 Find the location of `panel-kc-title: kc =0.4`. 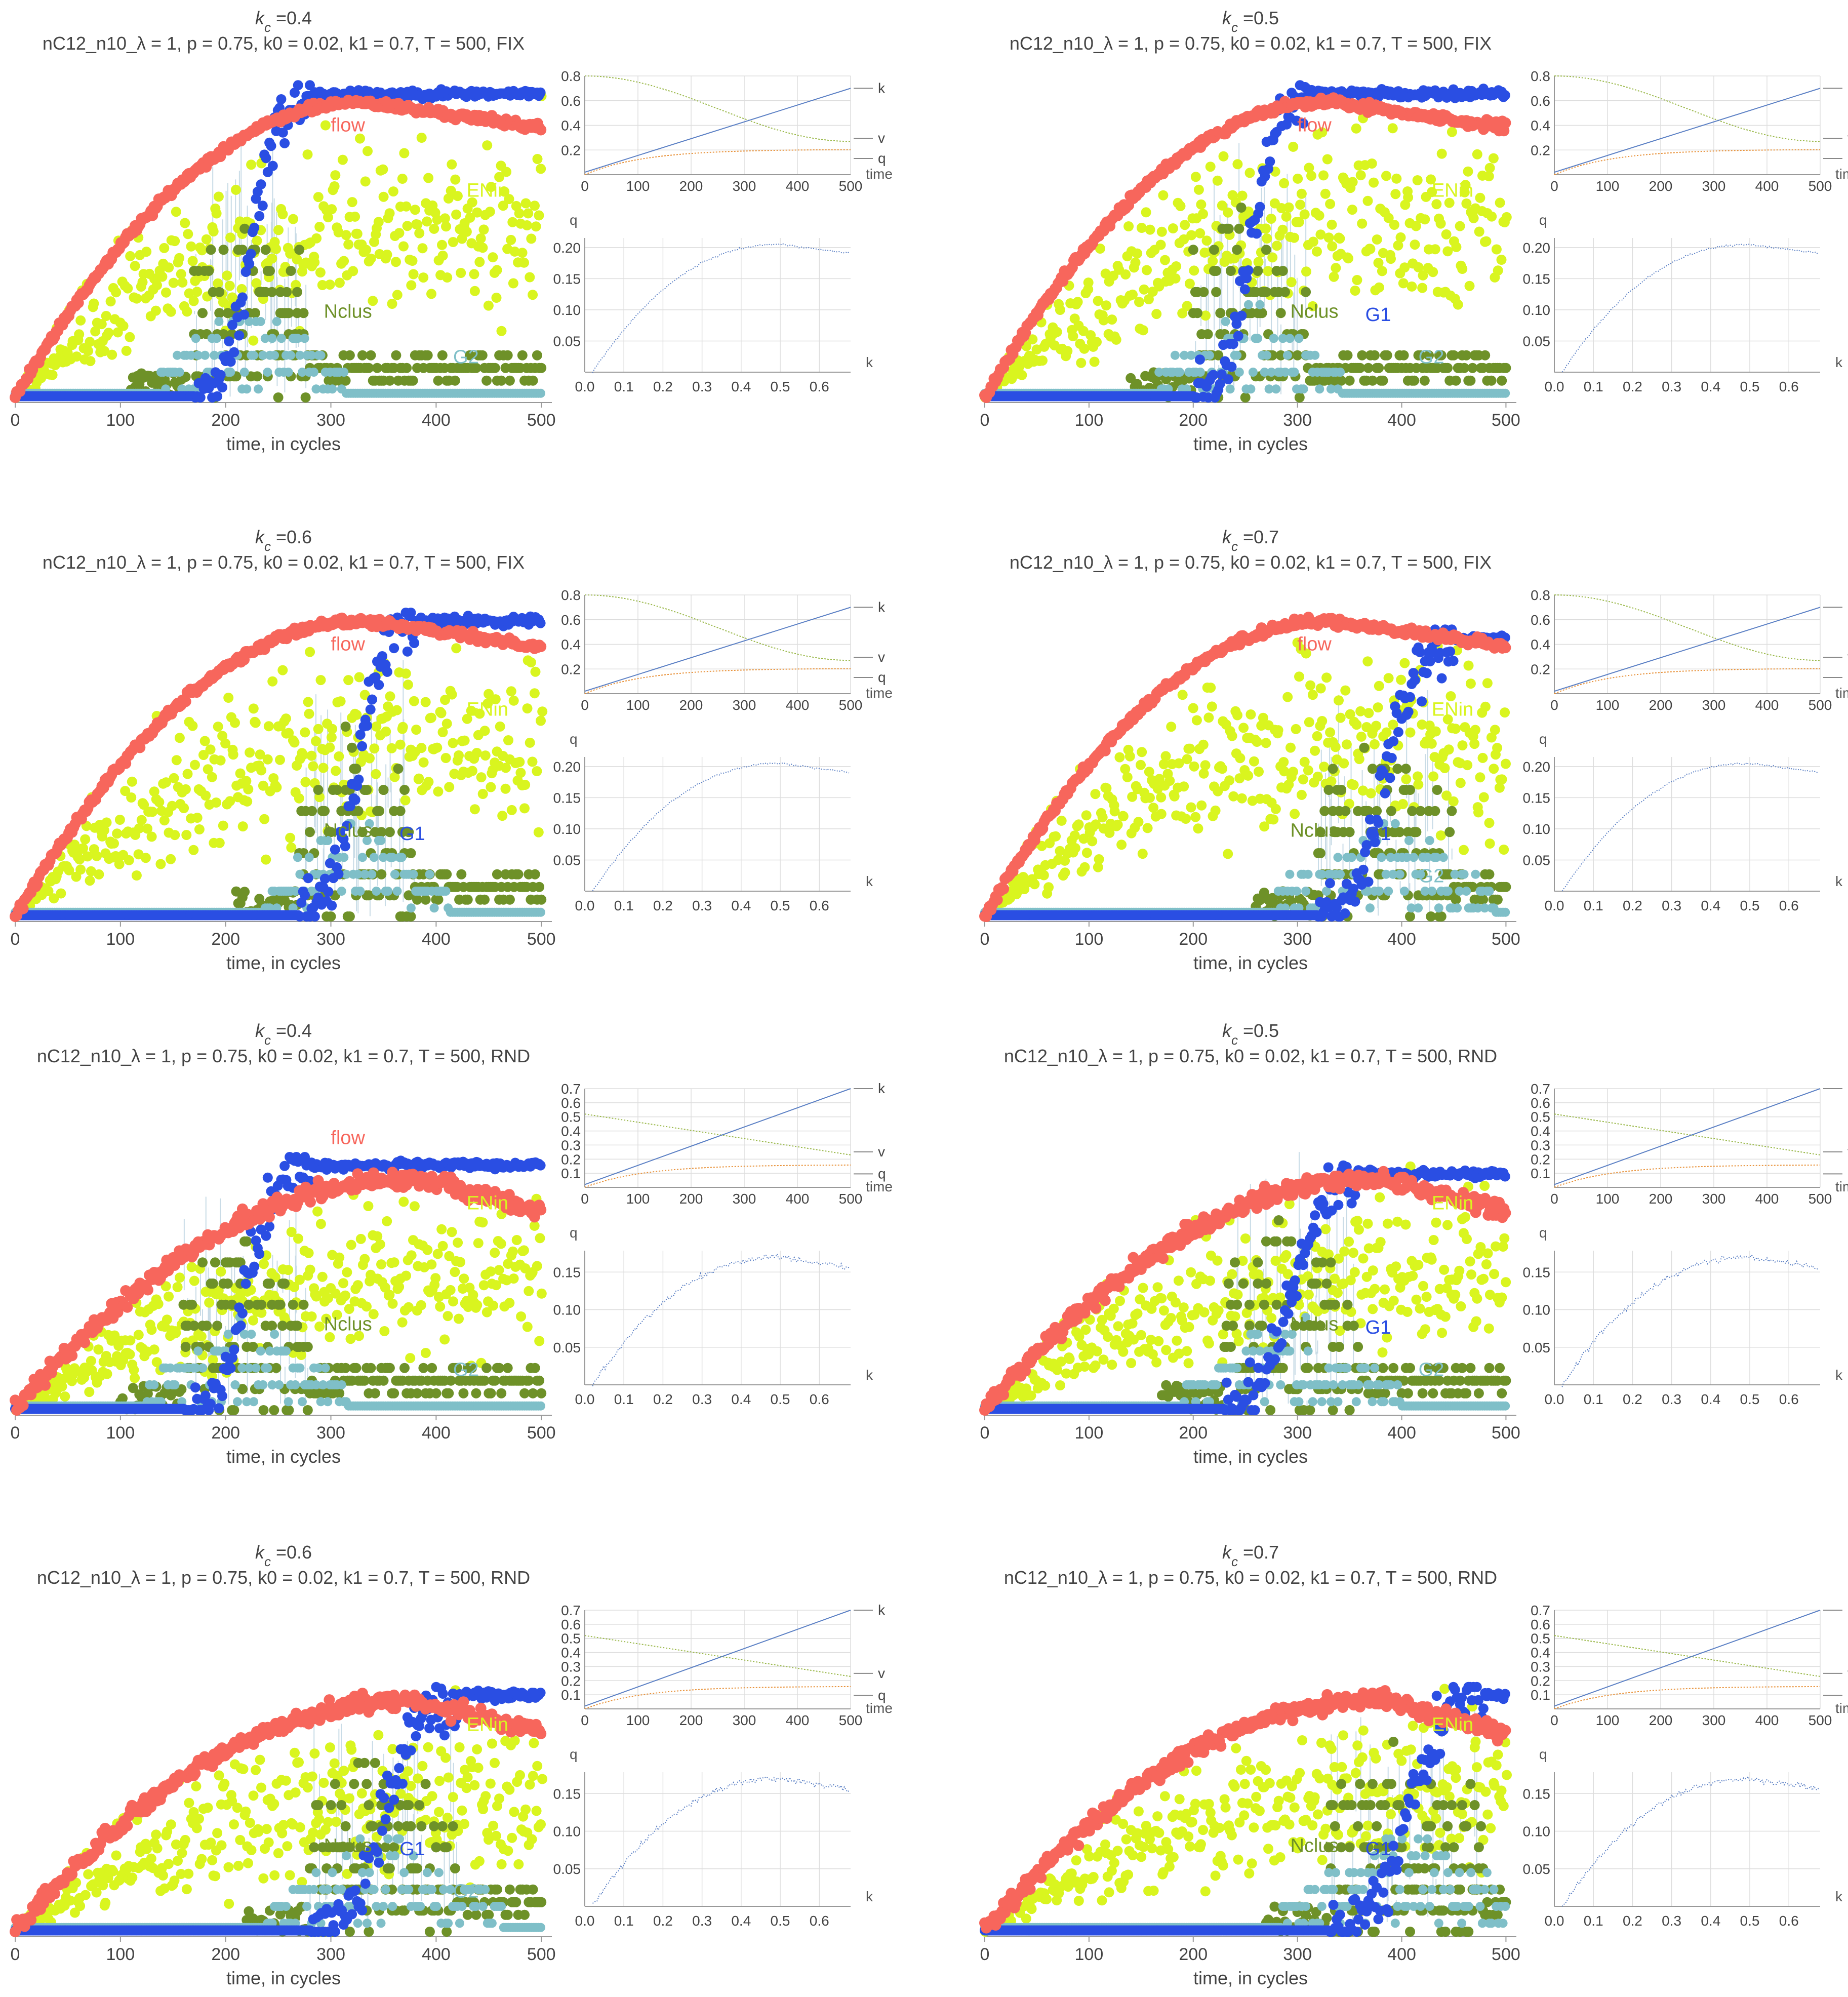

panel-kc-title: kc =0.4 is located at coordinates (283, 22).